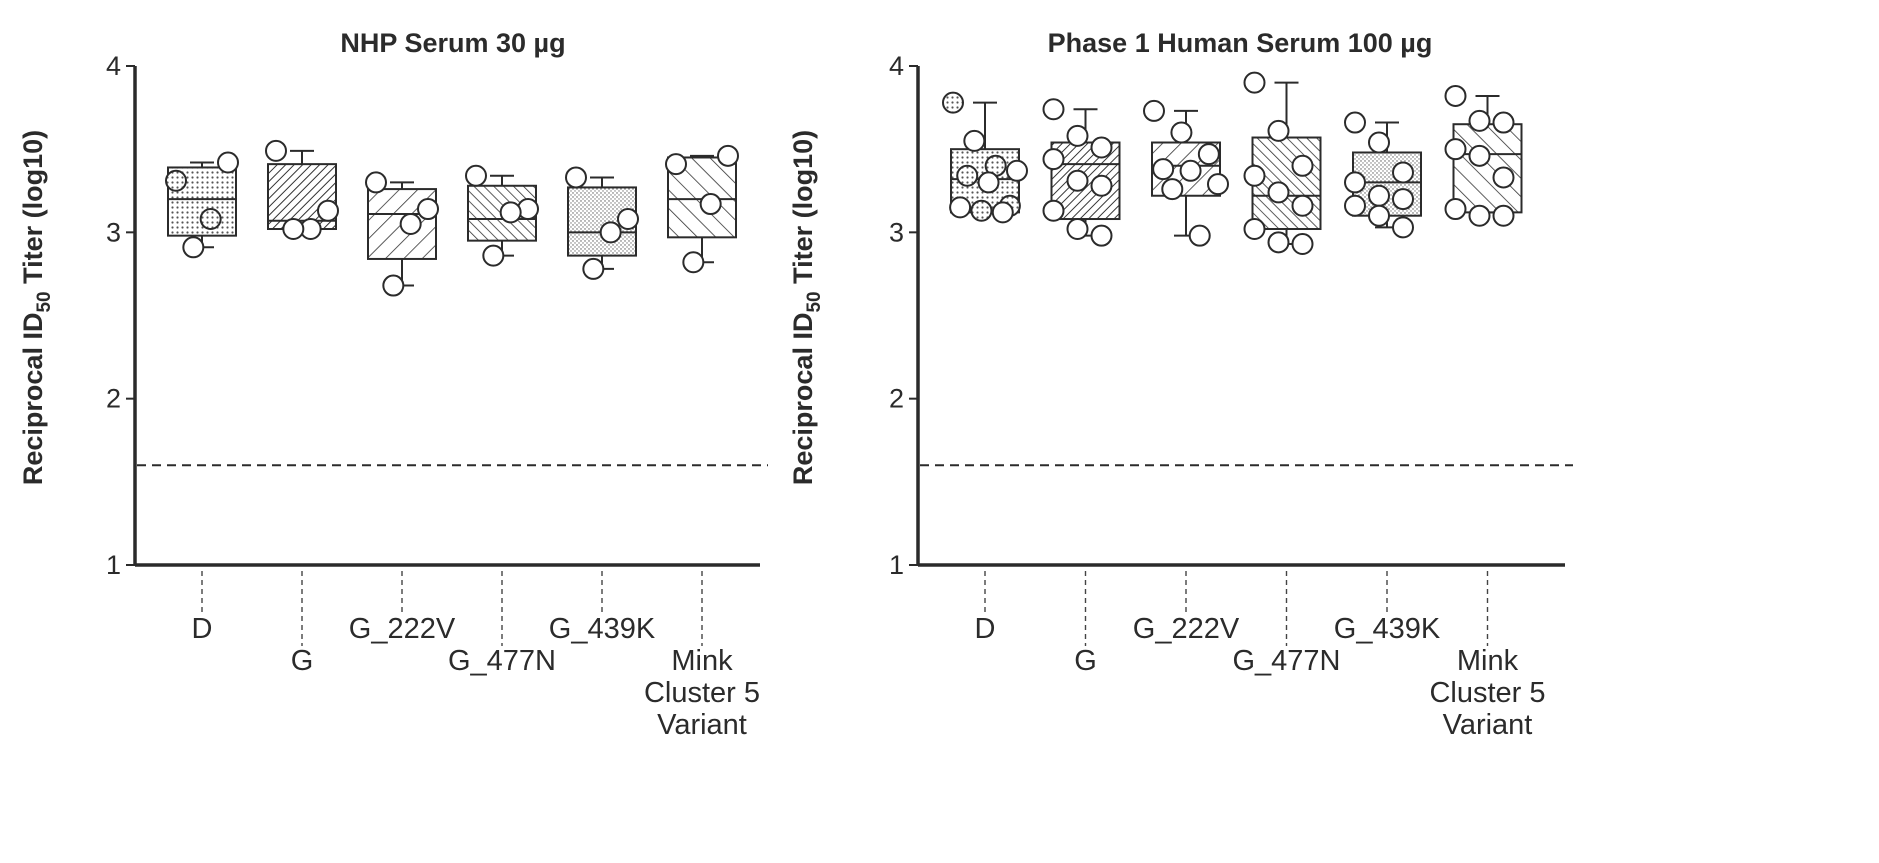 The width and height of the screenshot is (1879, 863). Describe the element at coordinates (1240, 43) in the screenshot. I see `chart-title: Phase 1 Human Serum 100 µg` at that location.